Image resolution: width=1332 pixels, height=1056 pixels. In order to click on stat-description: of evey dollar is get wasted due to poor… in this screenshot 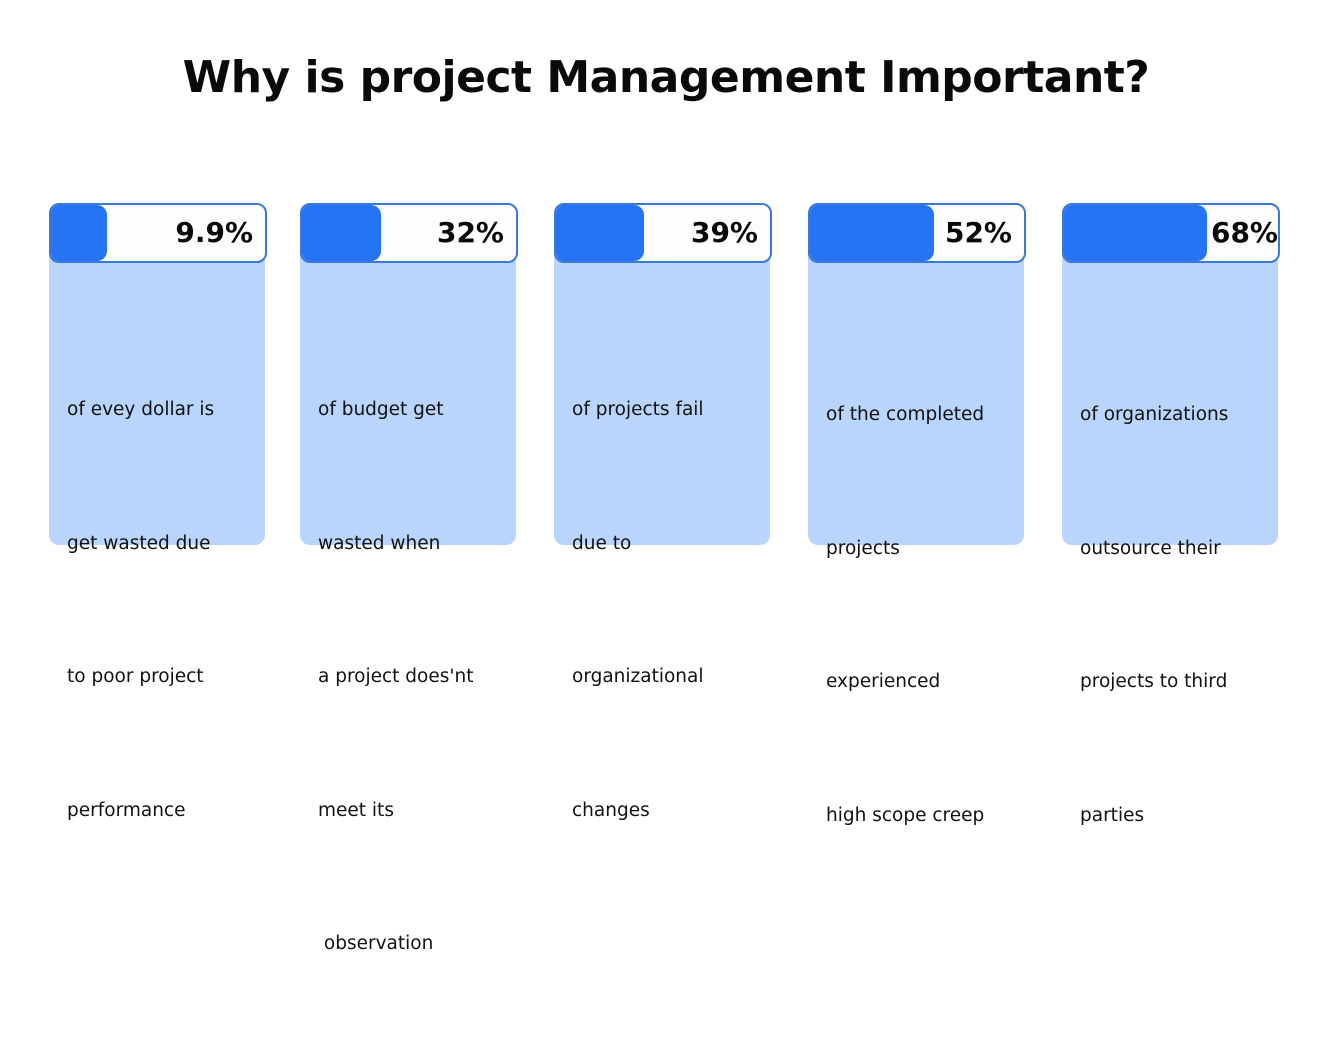, I will do `click(141, 610)`.